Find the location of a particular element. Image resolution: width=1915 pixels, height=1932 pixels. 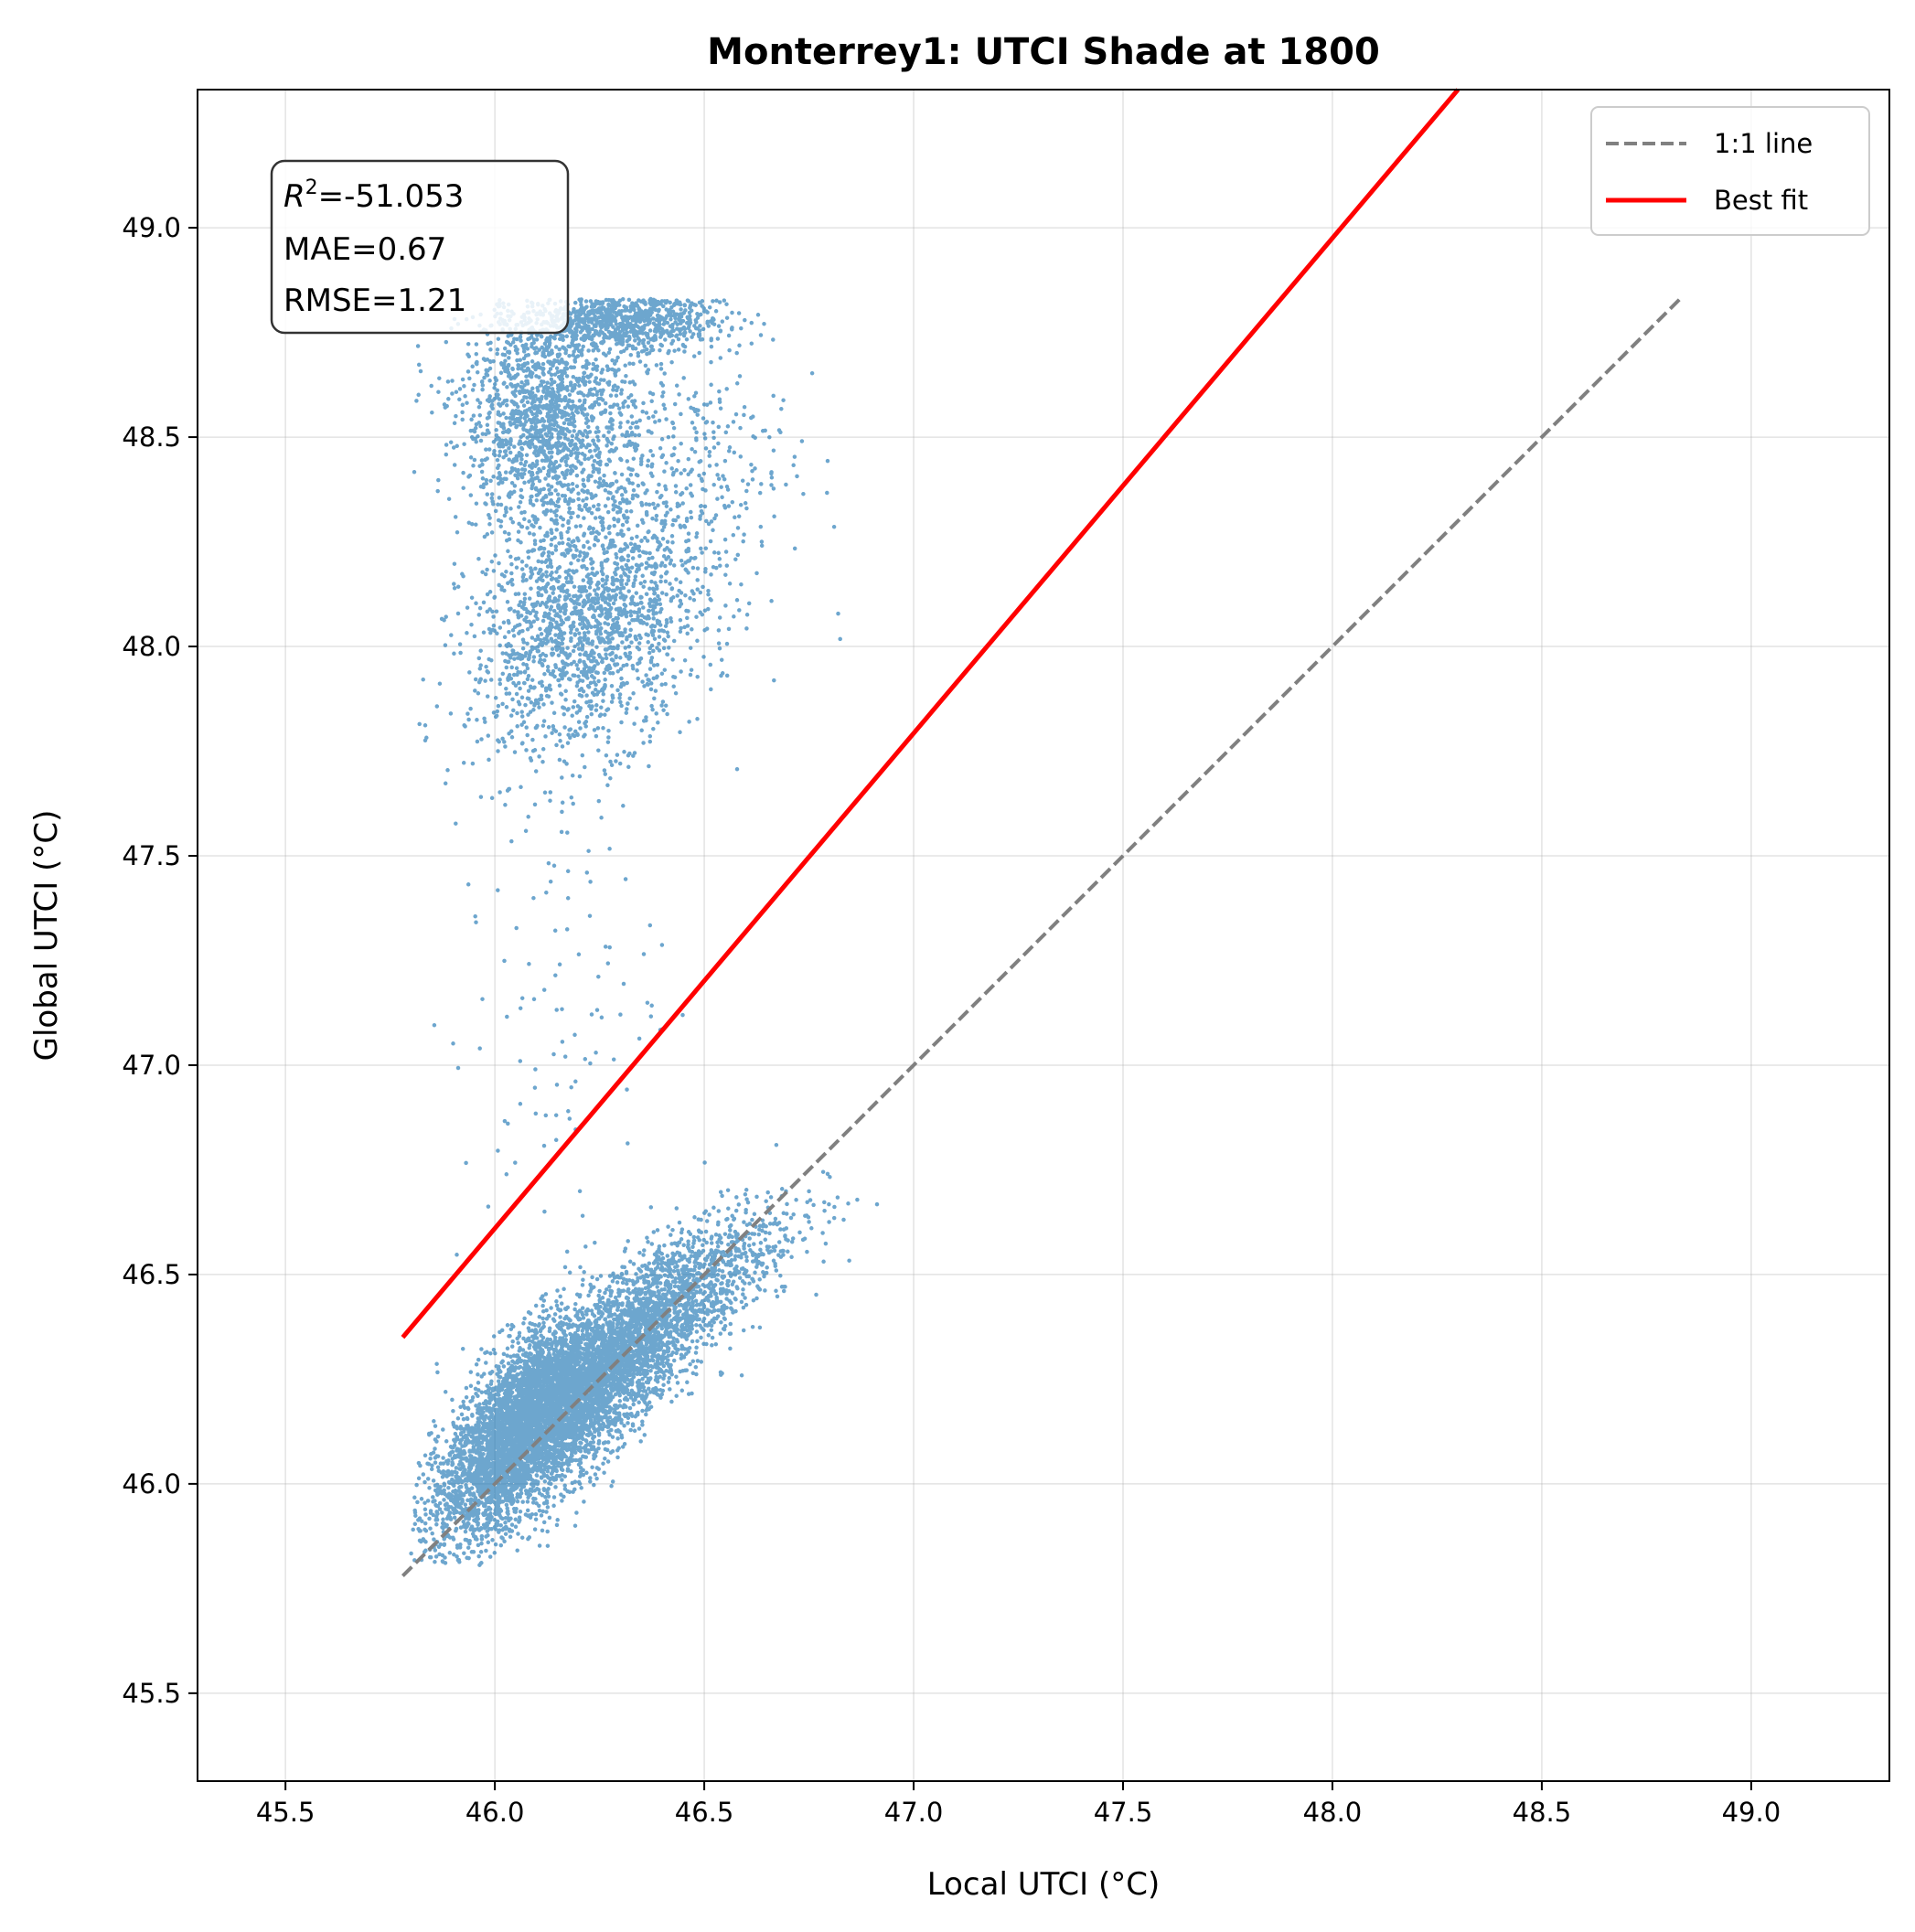

x-axis-label: Local UTCI (°C) is located at coordinates (1043, 1884).